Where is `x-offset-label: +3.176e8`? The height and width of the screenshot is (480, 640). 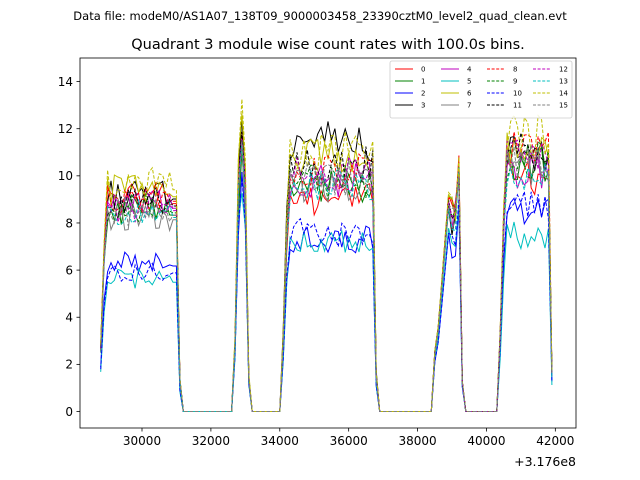 x-offset-label: +3.176e8 is located at coordinates (545, 461).